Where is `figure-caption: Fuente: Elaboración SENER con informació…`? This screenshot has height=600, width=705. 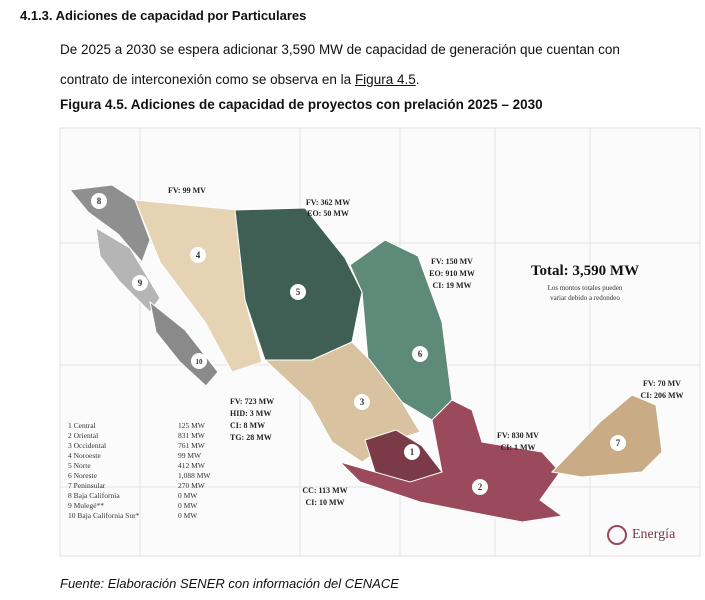 figure-caption: Fuente: Elaboración SENER con informació… is located at coordinates (229, 583).